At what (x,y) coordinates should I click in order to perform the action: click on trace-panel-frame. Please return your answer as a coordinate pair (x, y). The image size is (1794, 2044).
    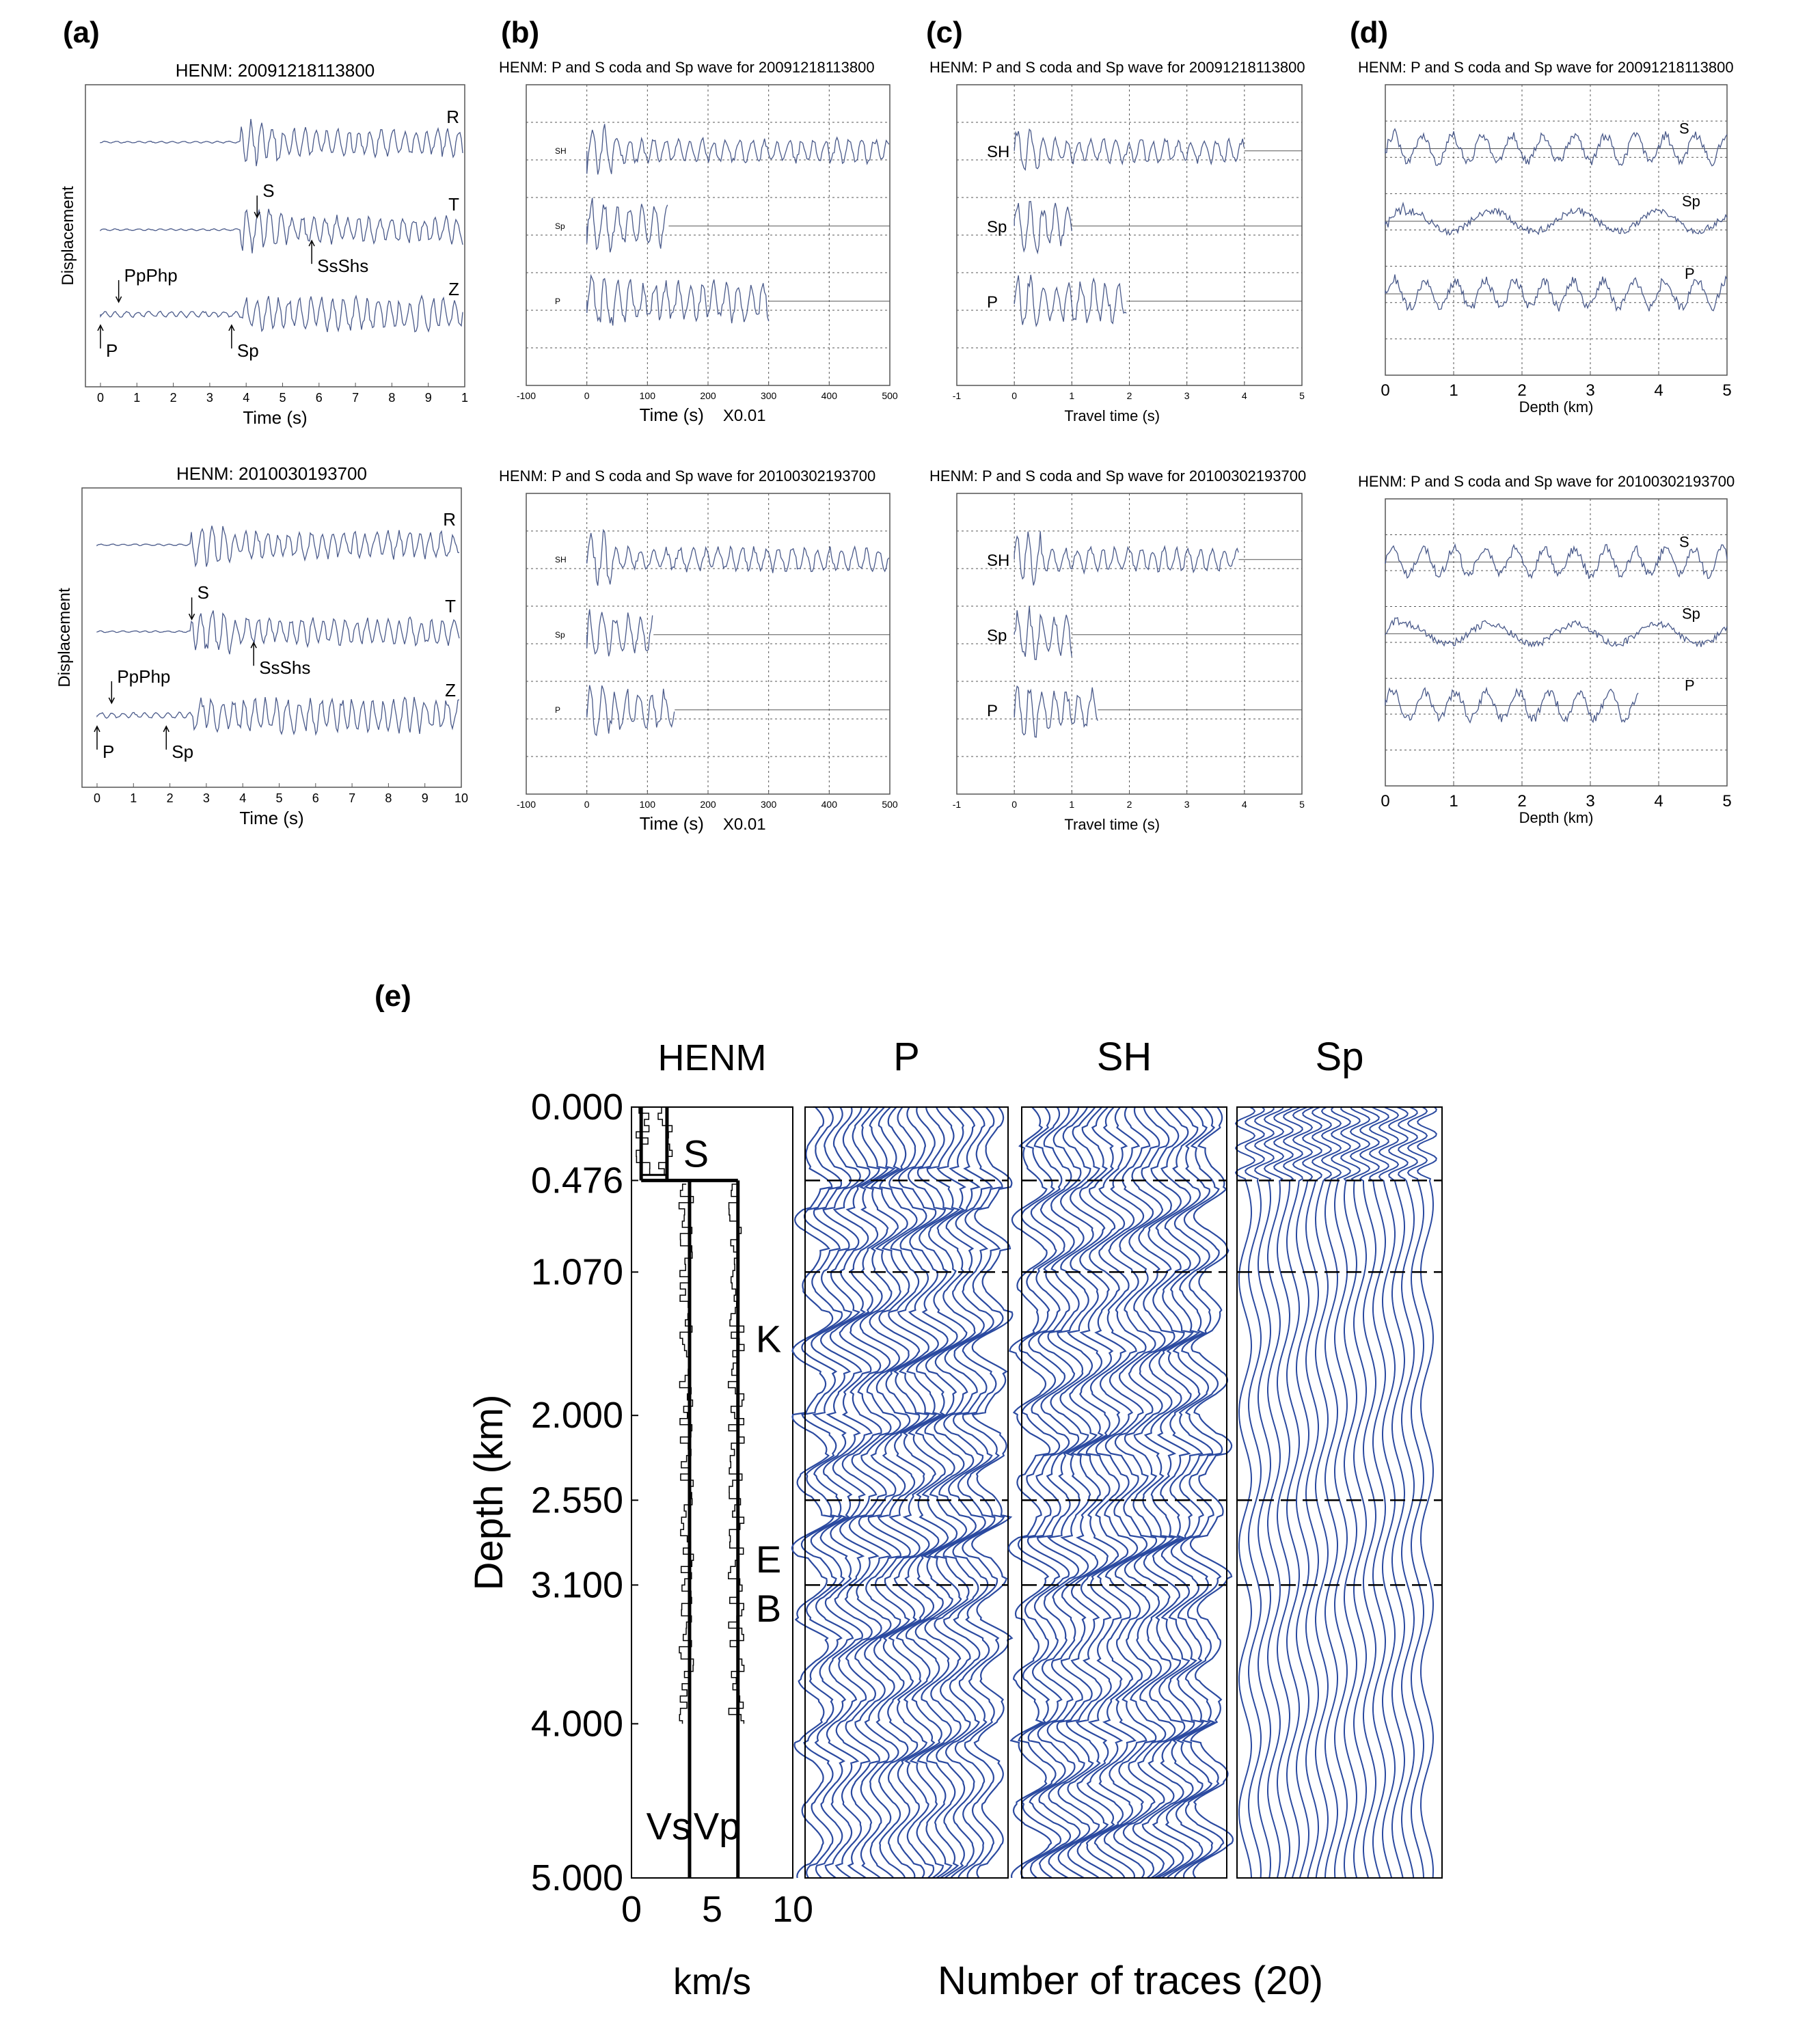
    Looking at the image, I should click on (906, 1492).